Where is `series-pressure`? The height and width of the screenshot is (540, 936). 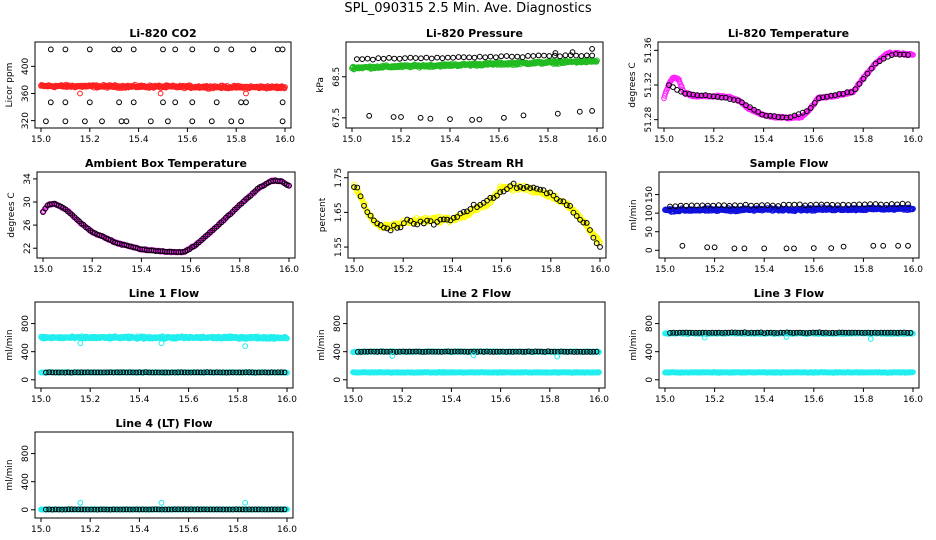
series-pressure is located at coordinates (474, 65).